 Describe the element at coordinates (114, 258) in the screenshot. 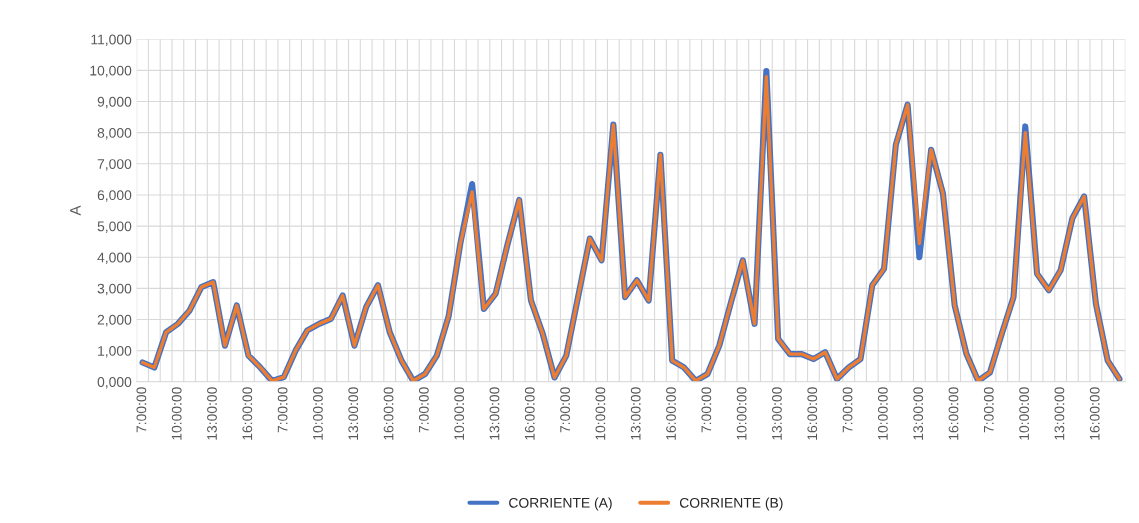

I see `y-tick-label: 4,000` at that location.